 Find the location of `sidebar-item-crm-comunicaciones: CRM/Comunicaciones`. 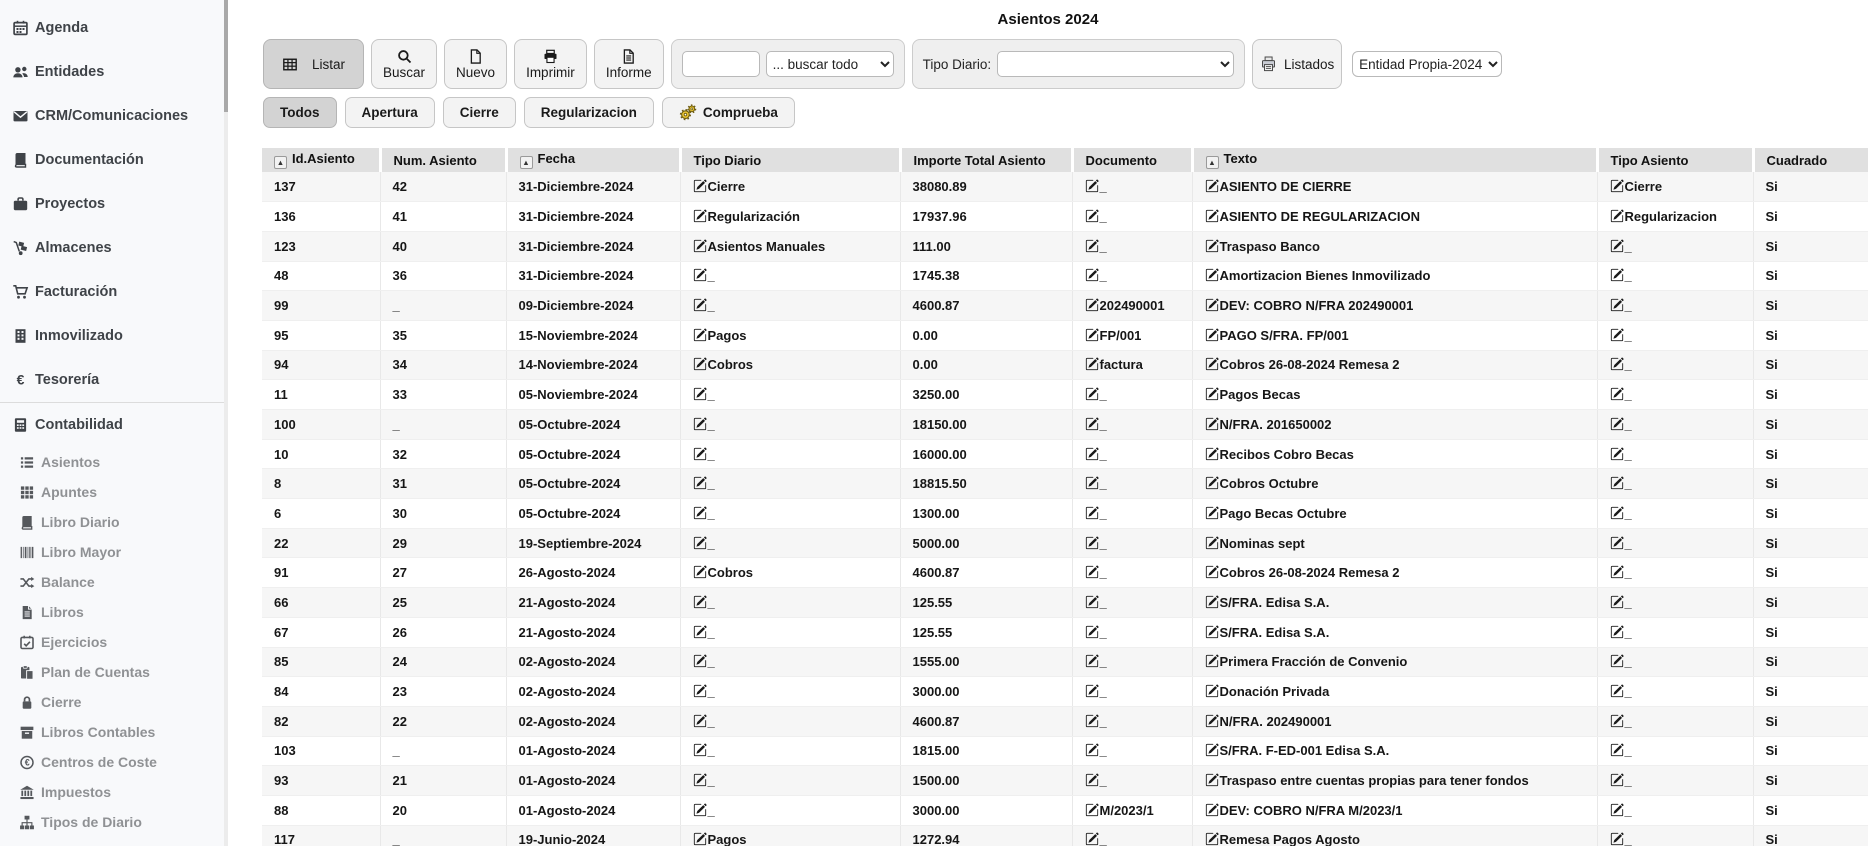

sidebar-item-crm-comunicaciones: CRM/Comunicaciones is located at coordinates (112, 116).